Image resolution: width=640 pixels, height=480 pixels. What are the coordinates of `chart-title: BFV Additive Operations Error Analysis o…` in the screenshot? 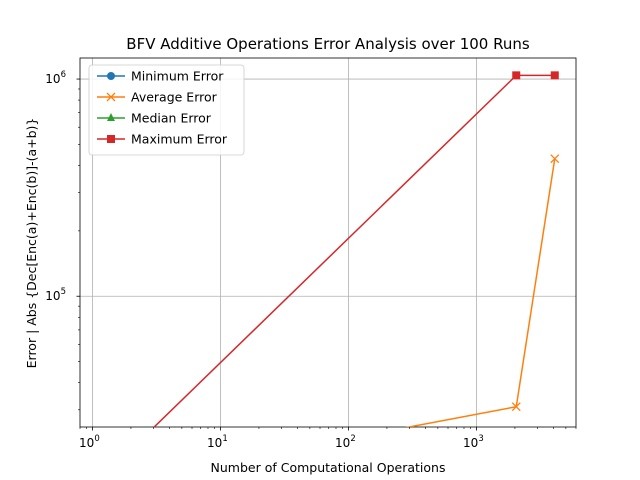 It's located at (328, 44).